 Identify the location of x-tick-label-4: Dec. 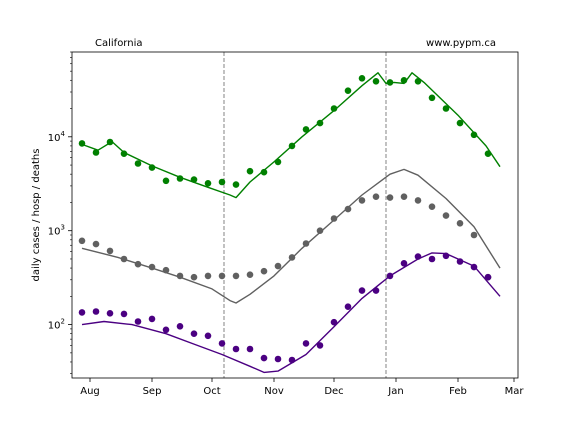
(333, 391).